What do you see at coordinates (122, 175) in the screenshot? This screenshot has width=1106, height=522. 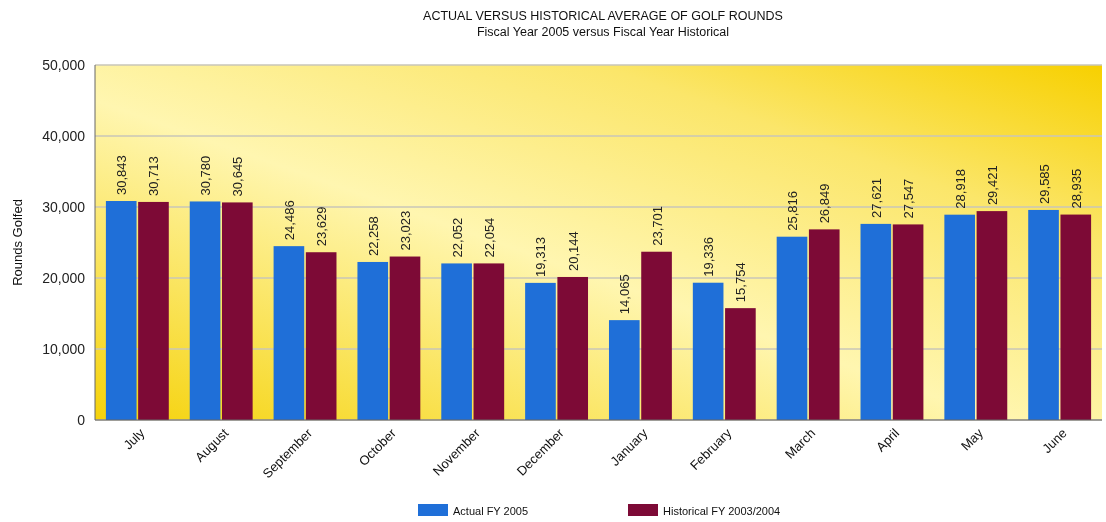 I see `data-label: 30,843` at bounding box center [122, 175].